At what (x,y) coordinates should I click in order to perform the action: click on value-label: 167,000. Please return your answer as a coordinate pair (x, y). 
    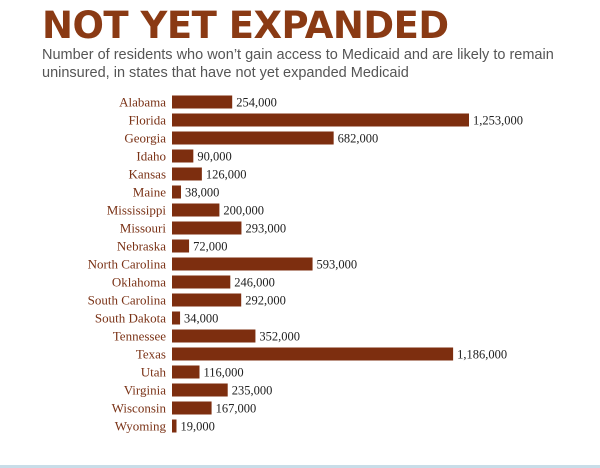
    Looking at the image, I should click on (236, 409).